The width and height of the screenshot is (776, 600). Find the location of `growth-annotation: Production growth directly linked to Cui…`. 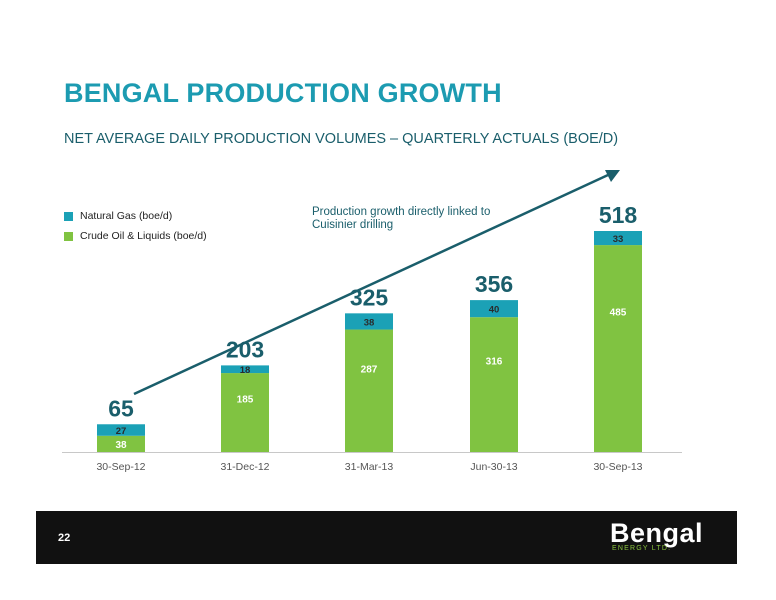

growth-annotation: Production growth directly linked to Cui… is located at coordinates (401, 218).